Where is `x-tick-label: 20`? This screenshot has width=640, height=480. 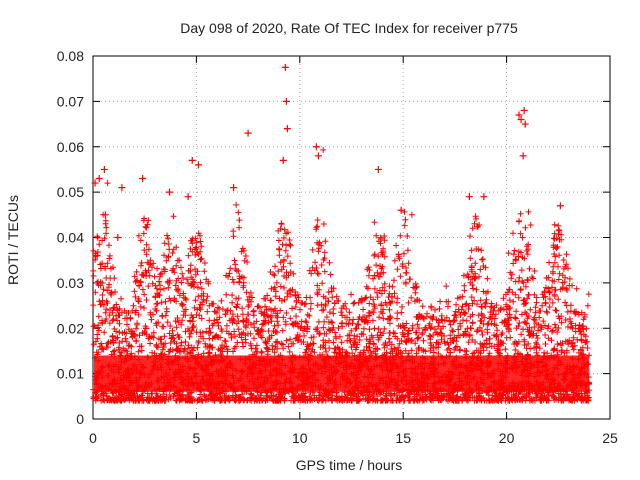
x-tick-label: 20 is located at coordinates (507, 438).